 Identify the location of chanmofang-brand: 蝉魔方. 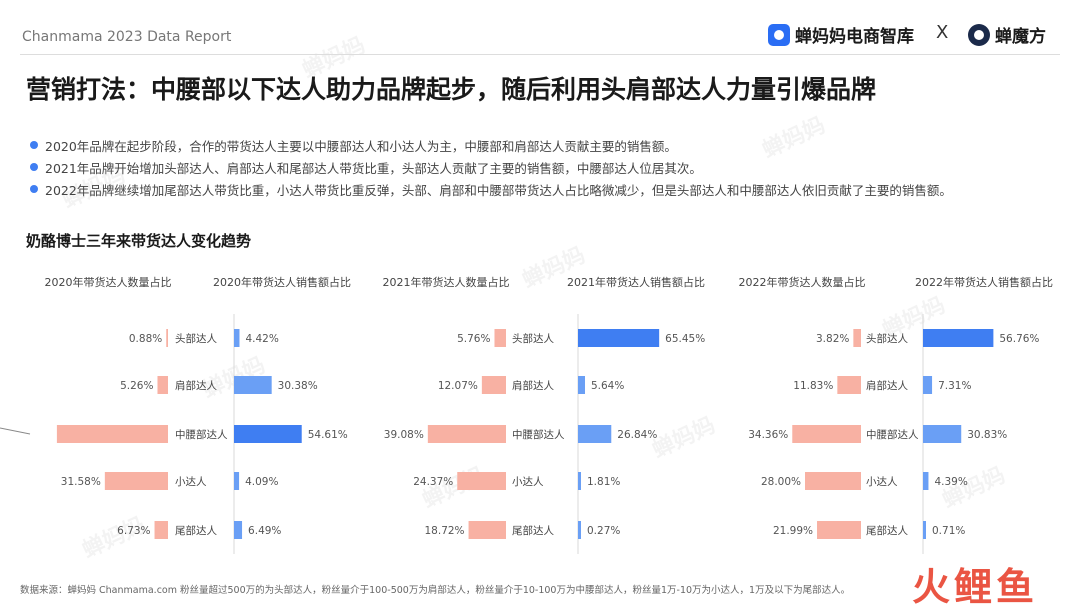
(1007, 34).